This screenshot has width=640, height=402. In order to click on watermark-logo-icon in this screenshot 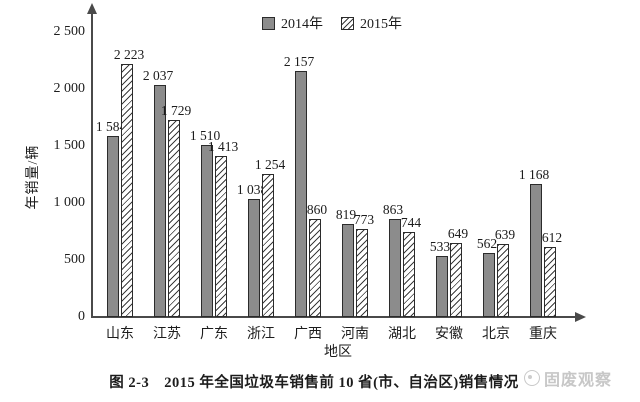, I will do `click(532, 378)`.